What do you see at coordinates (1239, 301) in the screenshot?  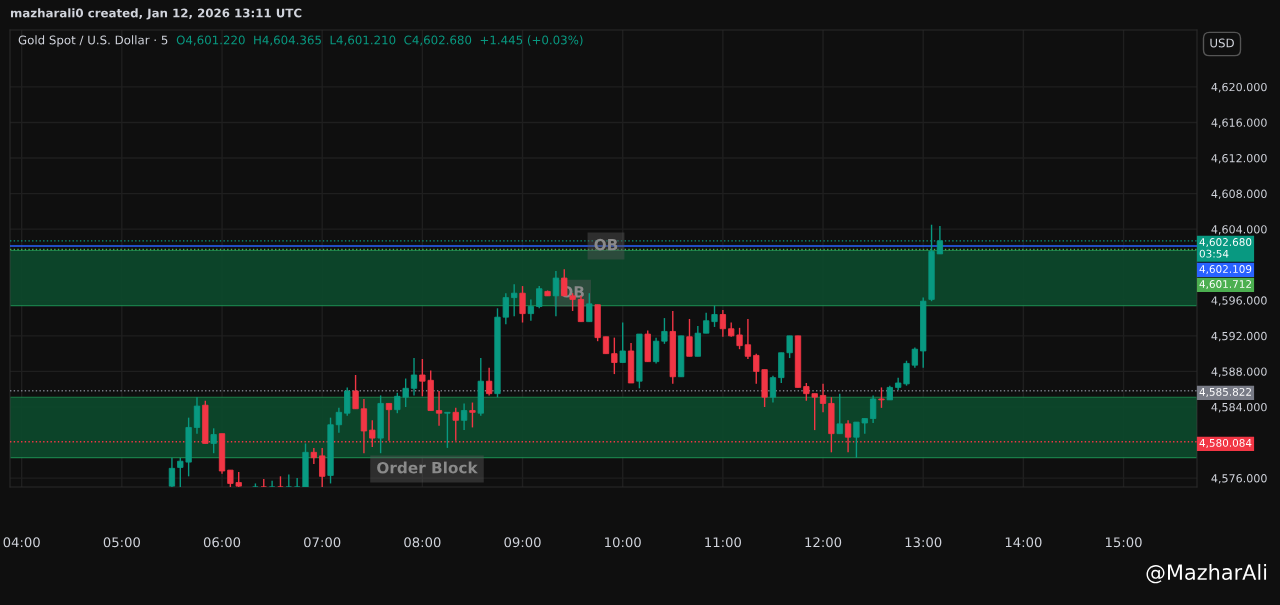 I see `y-tick-label: 4,596.000` at bounding box center [1239, 301].